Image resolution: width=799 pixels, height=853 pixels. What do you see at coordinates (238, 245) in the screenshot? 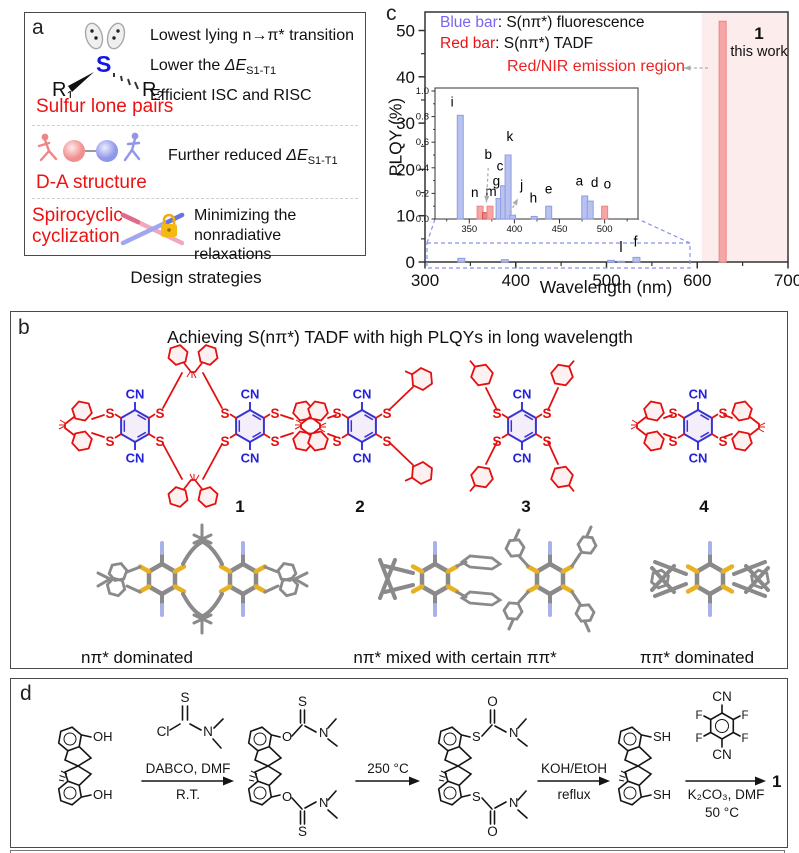
I see `strategy-point-5b: nonradiative relaxations` at bounding box center [238, 245].